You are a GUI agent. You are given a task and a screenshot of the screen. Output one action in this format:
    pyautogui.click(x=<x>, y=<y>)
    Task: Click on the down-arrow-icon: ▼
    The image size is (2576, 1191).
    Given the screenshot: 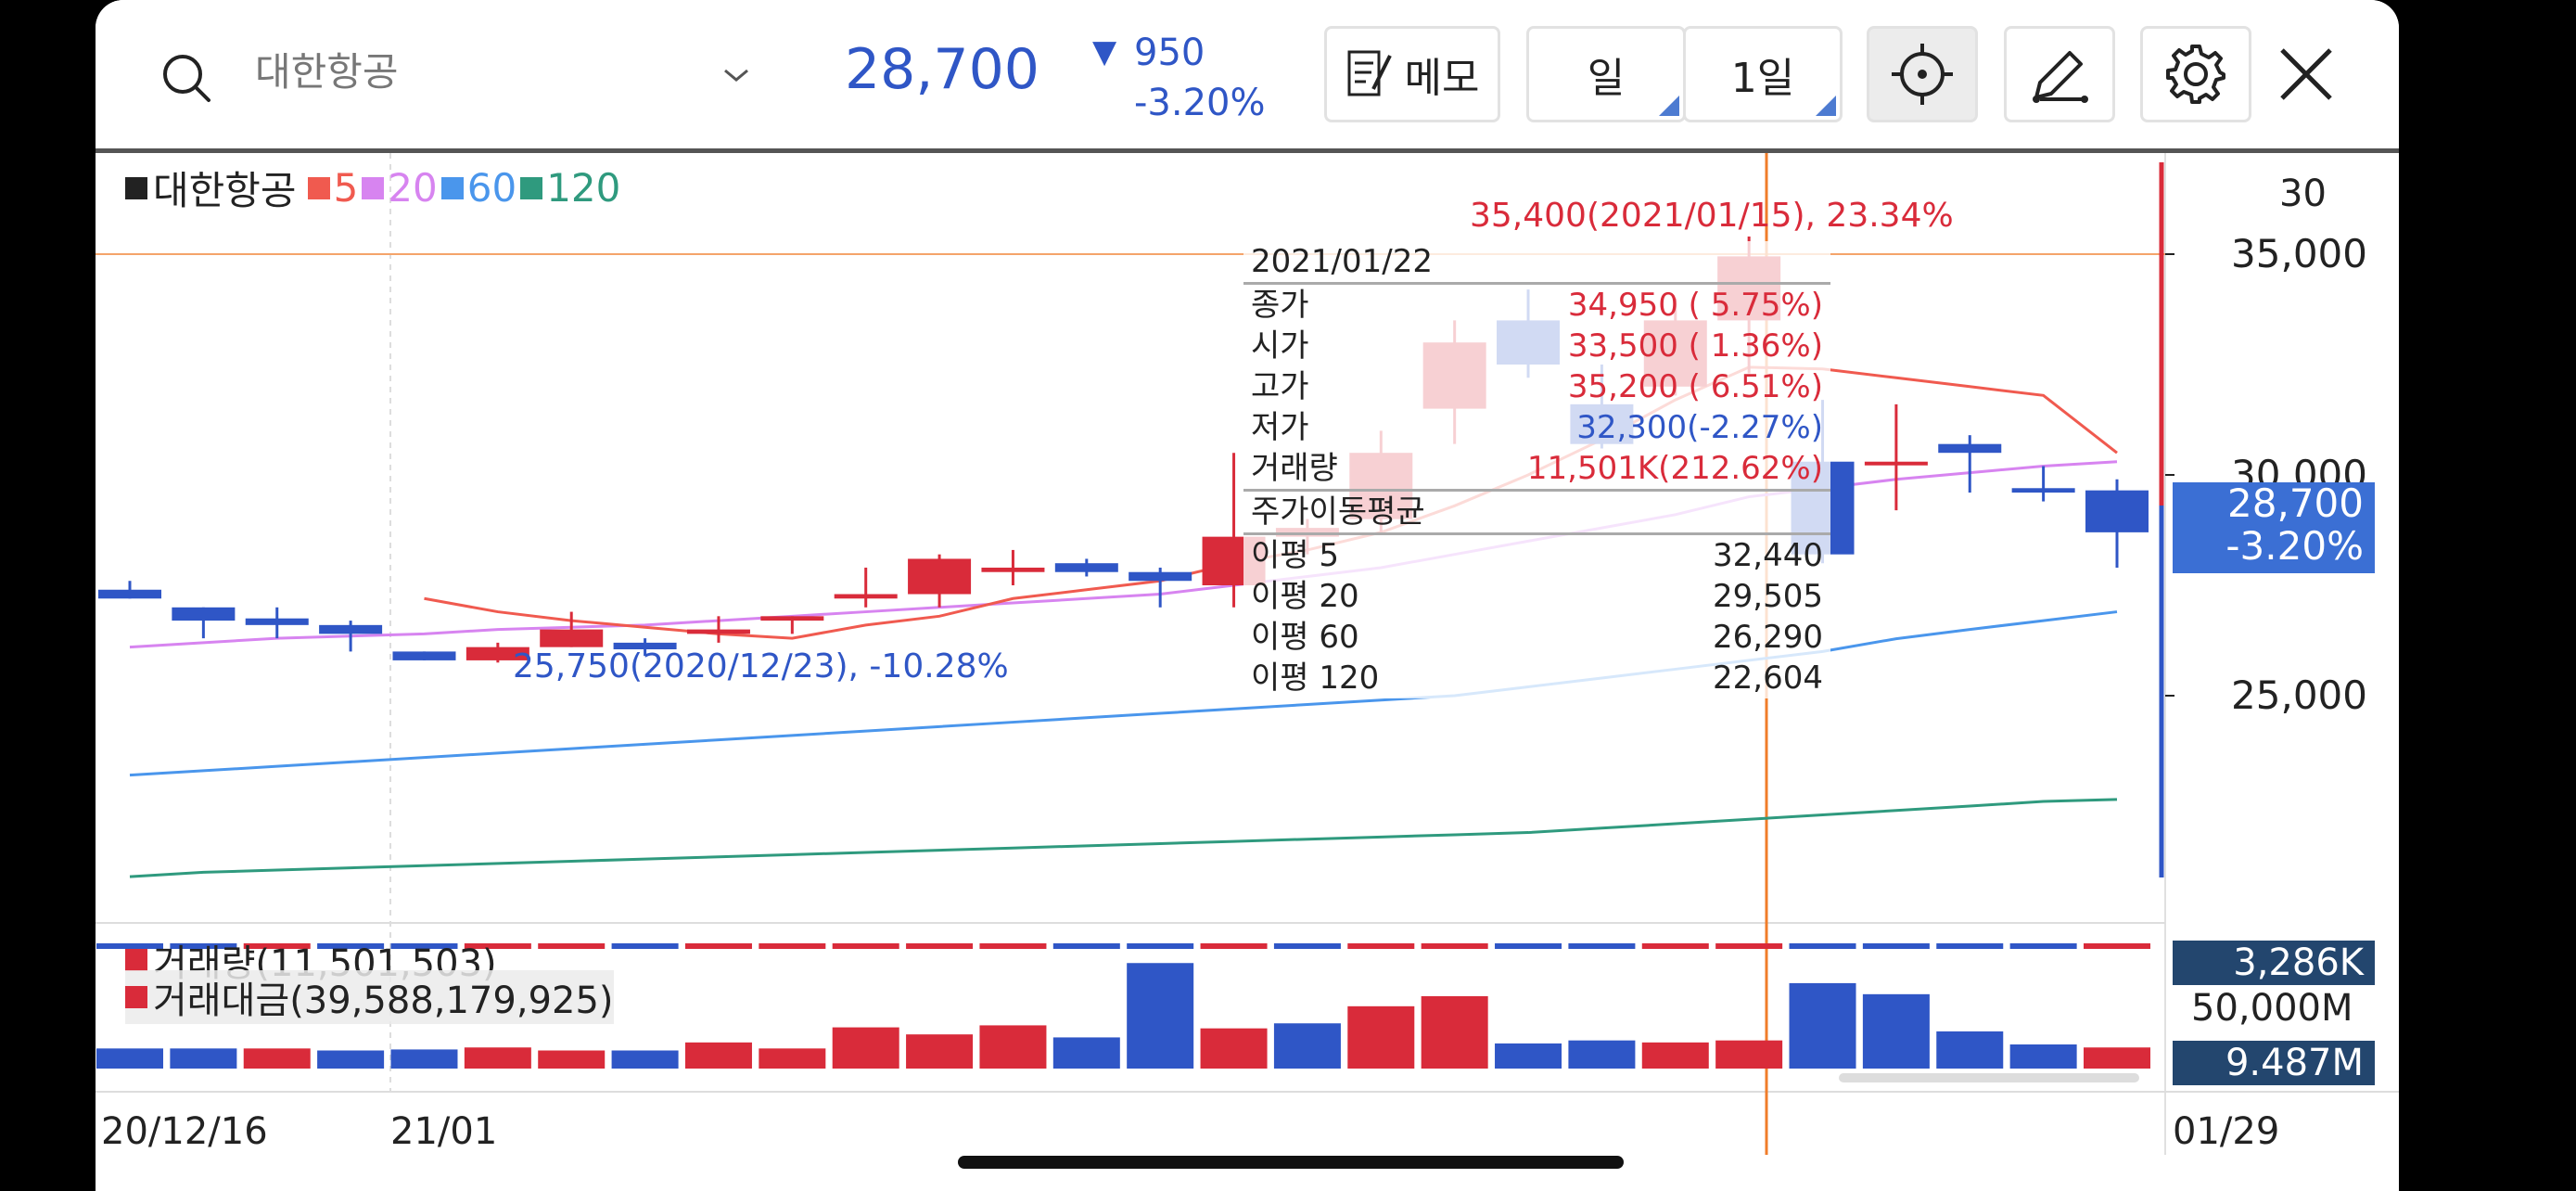 What is the action you would take?
    pyautogui.click(x=1104, y=51)
    